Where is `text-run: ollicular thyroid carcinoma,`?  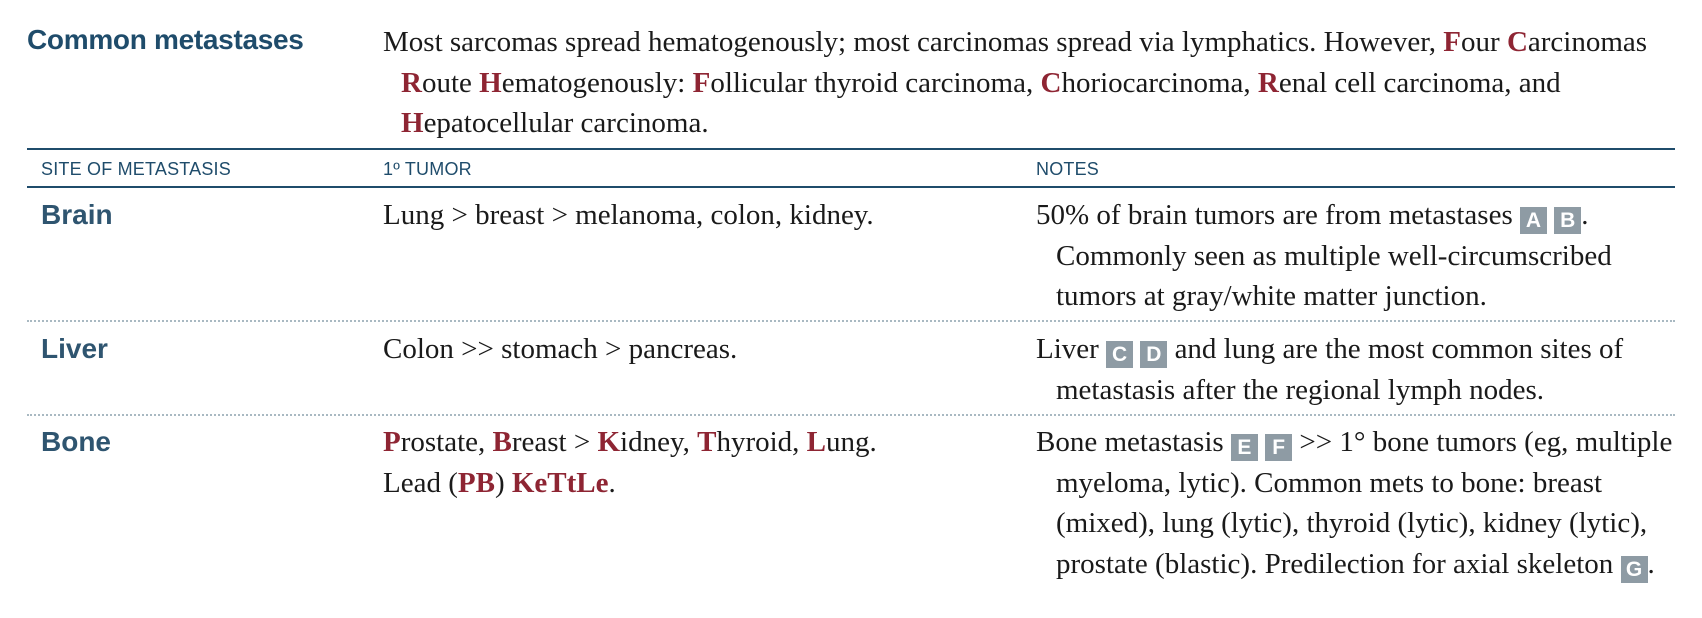
text-run: ollicular thyroid carcinoma, is located at coordinates (875, 82).